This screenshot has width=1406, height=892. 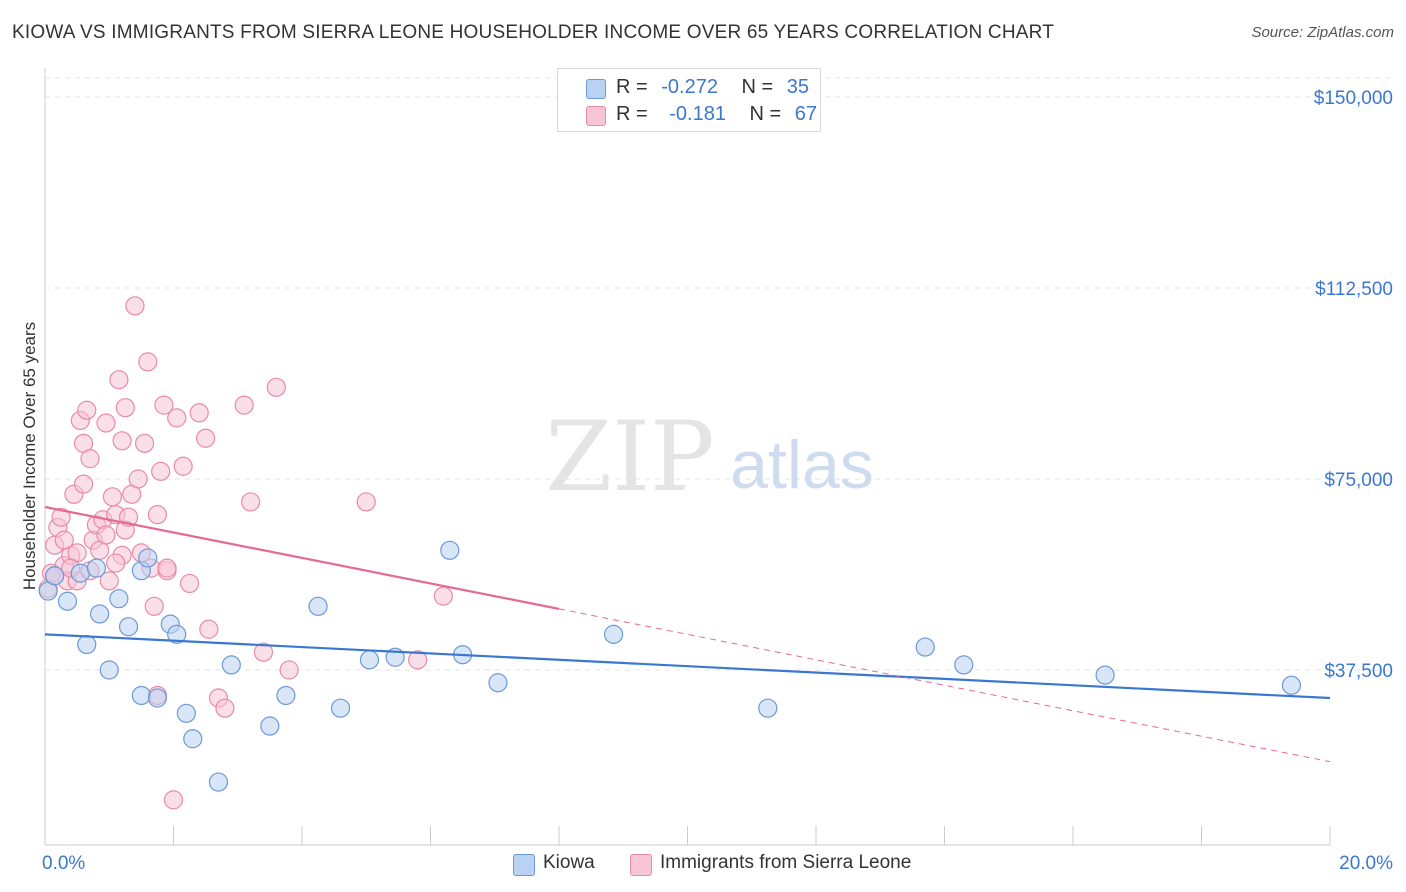 What do you see at coordinates (806, 114) in the screenshot?
I see `legend-sierra-n-value: 67` at bounding box center [806, 114].